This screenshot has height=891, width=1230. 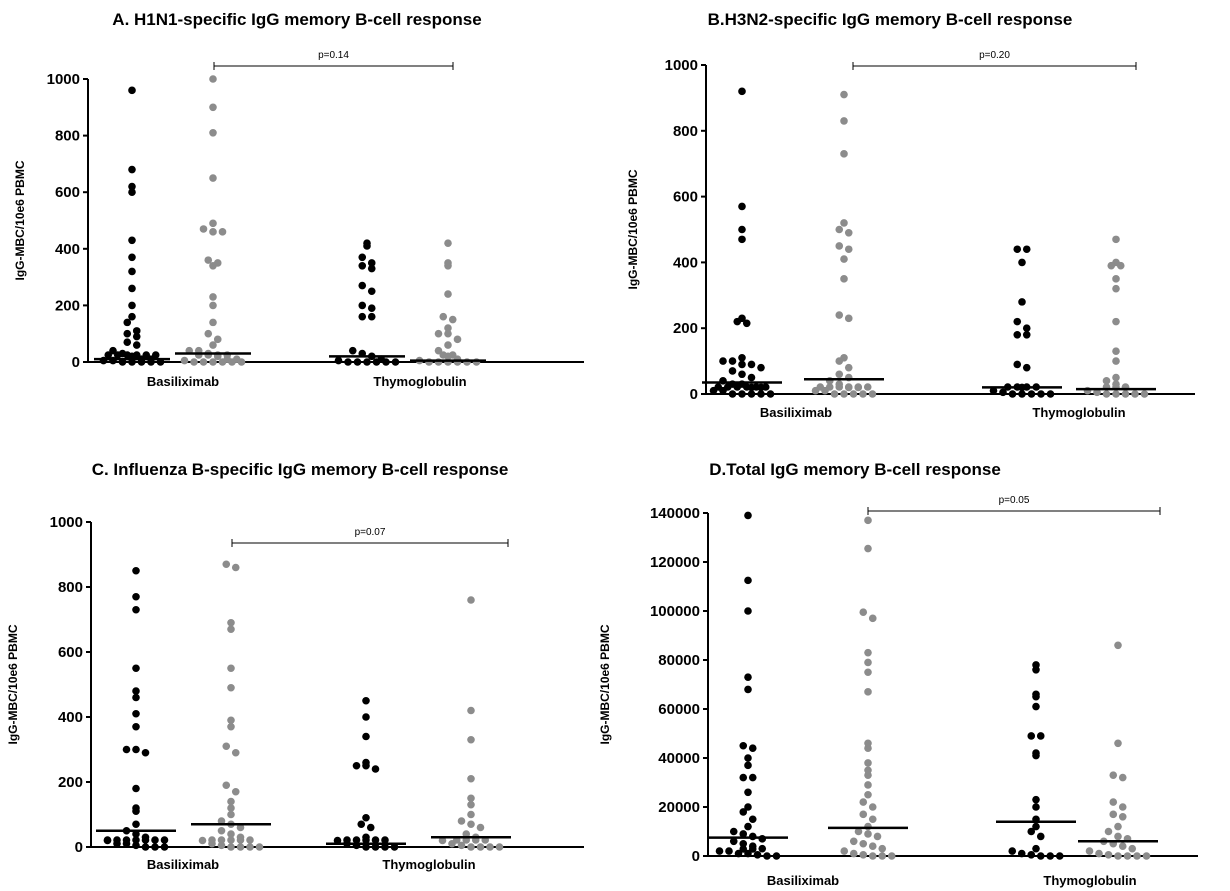 What do you see at coordinates (1078, 412) in the screenshot?
I see `group-label: Thymoglobulin` at bounding box center [1078, 412].